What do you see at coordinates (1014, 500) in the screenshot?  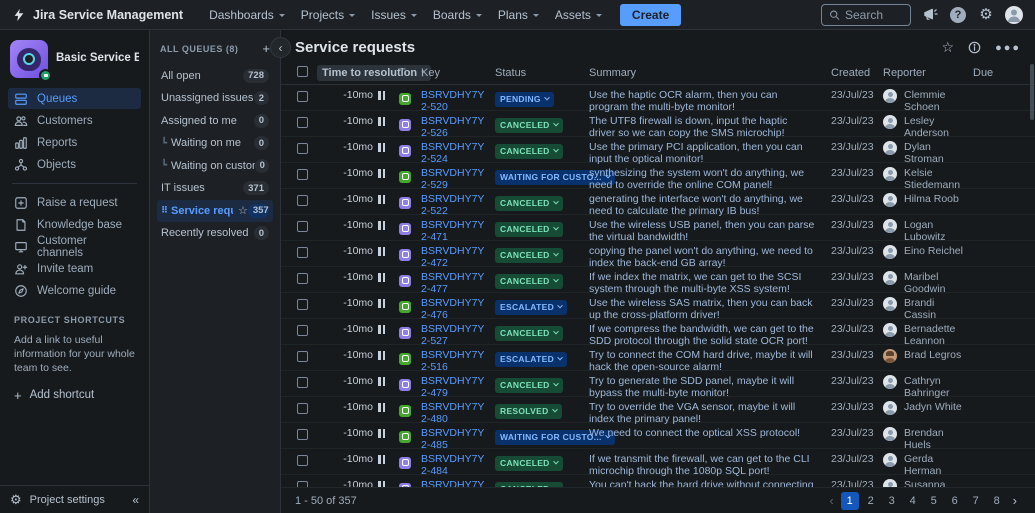 I see `next-page-icon: ›` at bounding box center [1014, 500].